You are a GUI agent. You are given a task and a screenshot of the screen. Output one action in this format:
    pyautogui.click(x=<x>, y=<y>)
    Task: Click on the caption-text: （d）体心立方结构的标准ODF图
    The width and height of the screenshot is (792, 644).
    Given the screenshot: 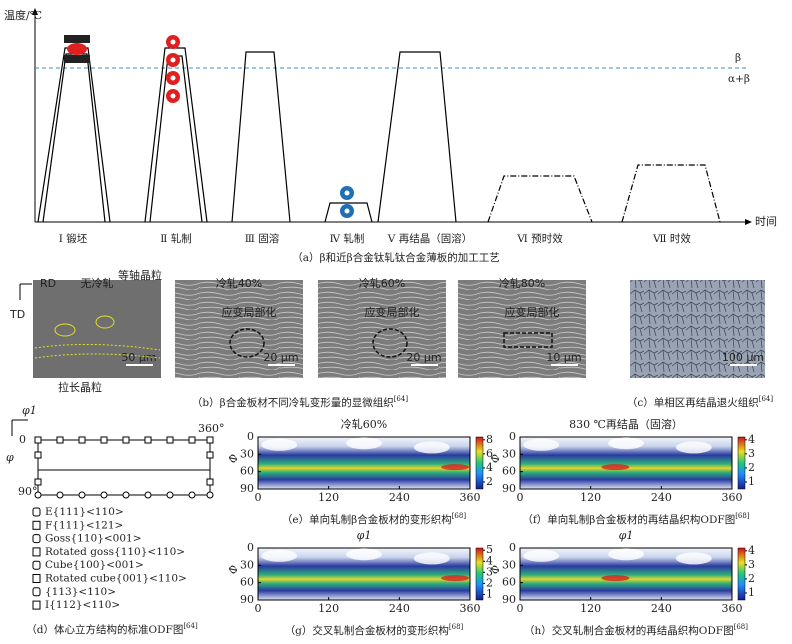 What is the action you would take?
    pyautogui.click(x=104, y=629)
    